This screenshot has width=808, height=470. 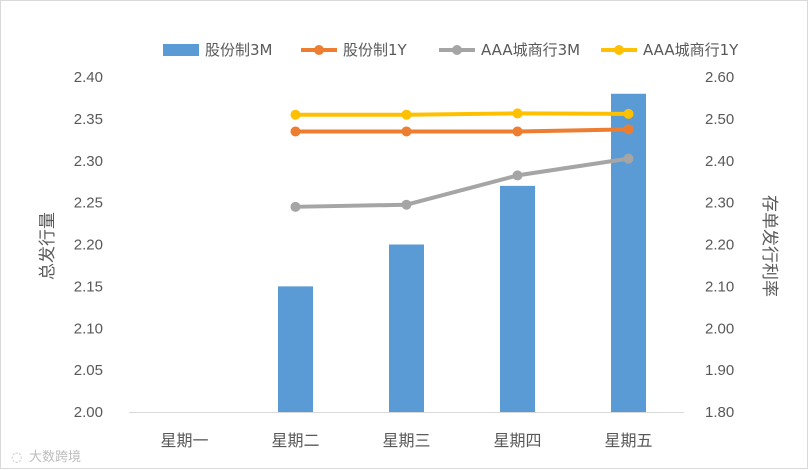 What do you see at coordinates (719, 119) in the screenshot?
I see `right-tick-label: 2.50` at bounding box center [719, 119].